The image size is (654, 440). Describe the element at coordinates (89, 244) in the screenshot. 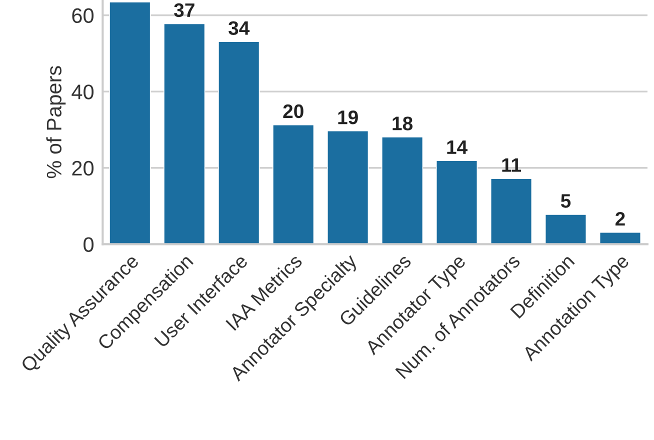

I see `y-tick-label: 0` at that location.